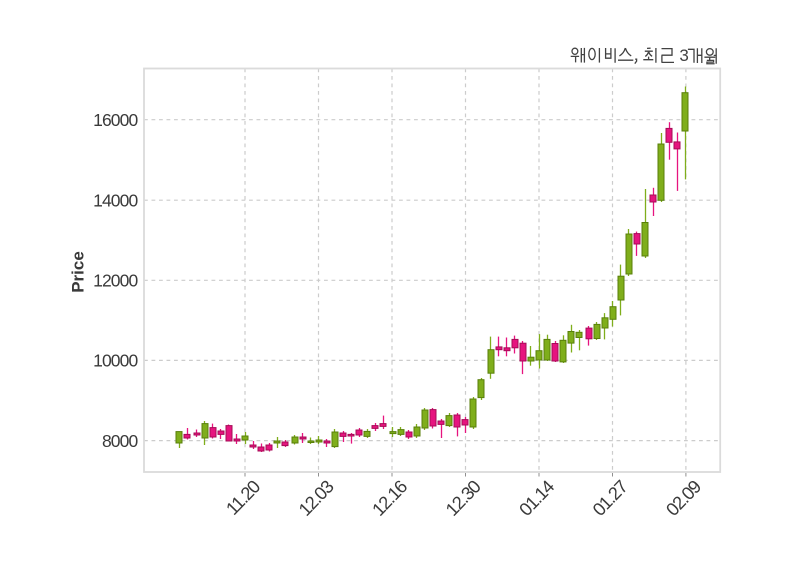 The height and width of the screenshot is (575, 800). I want to click on svg-text: 14000, so click(115, 201).